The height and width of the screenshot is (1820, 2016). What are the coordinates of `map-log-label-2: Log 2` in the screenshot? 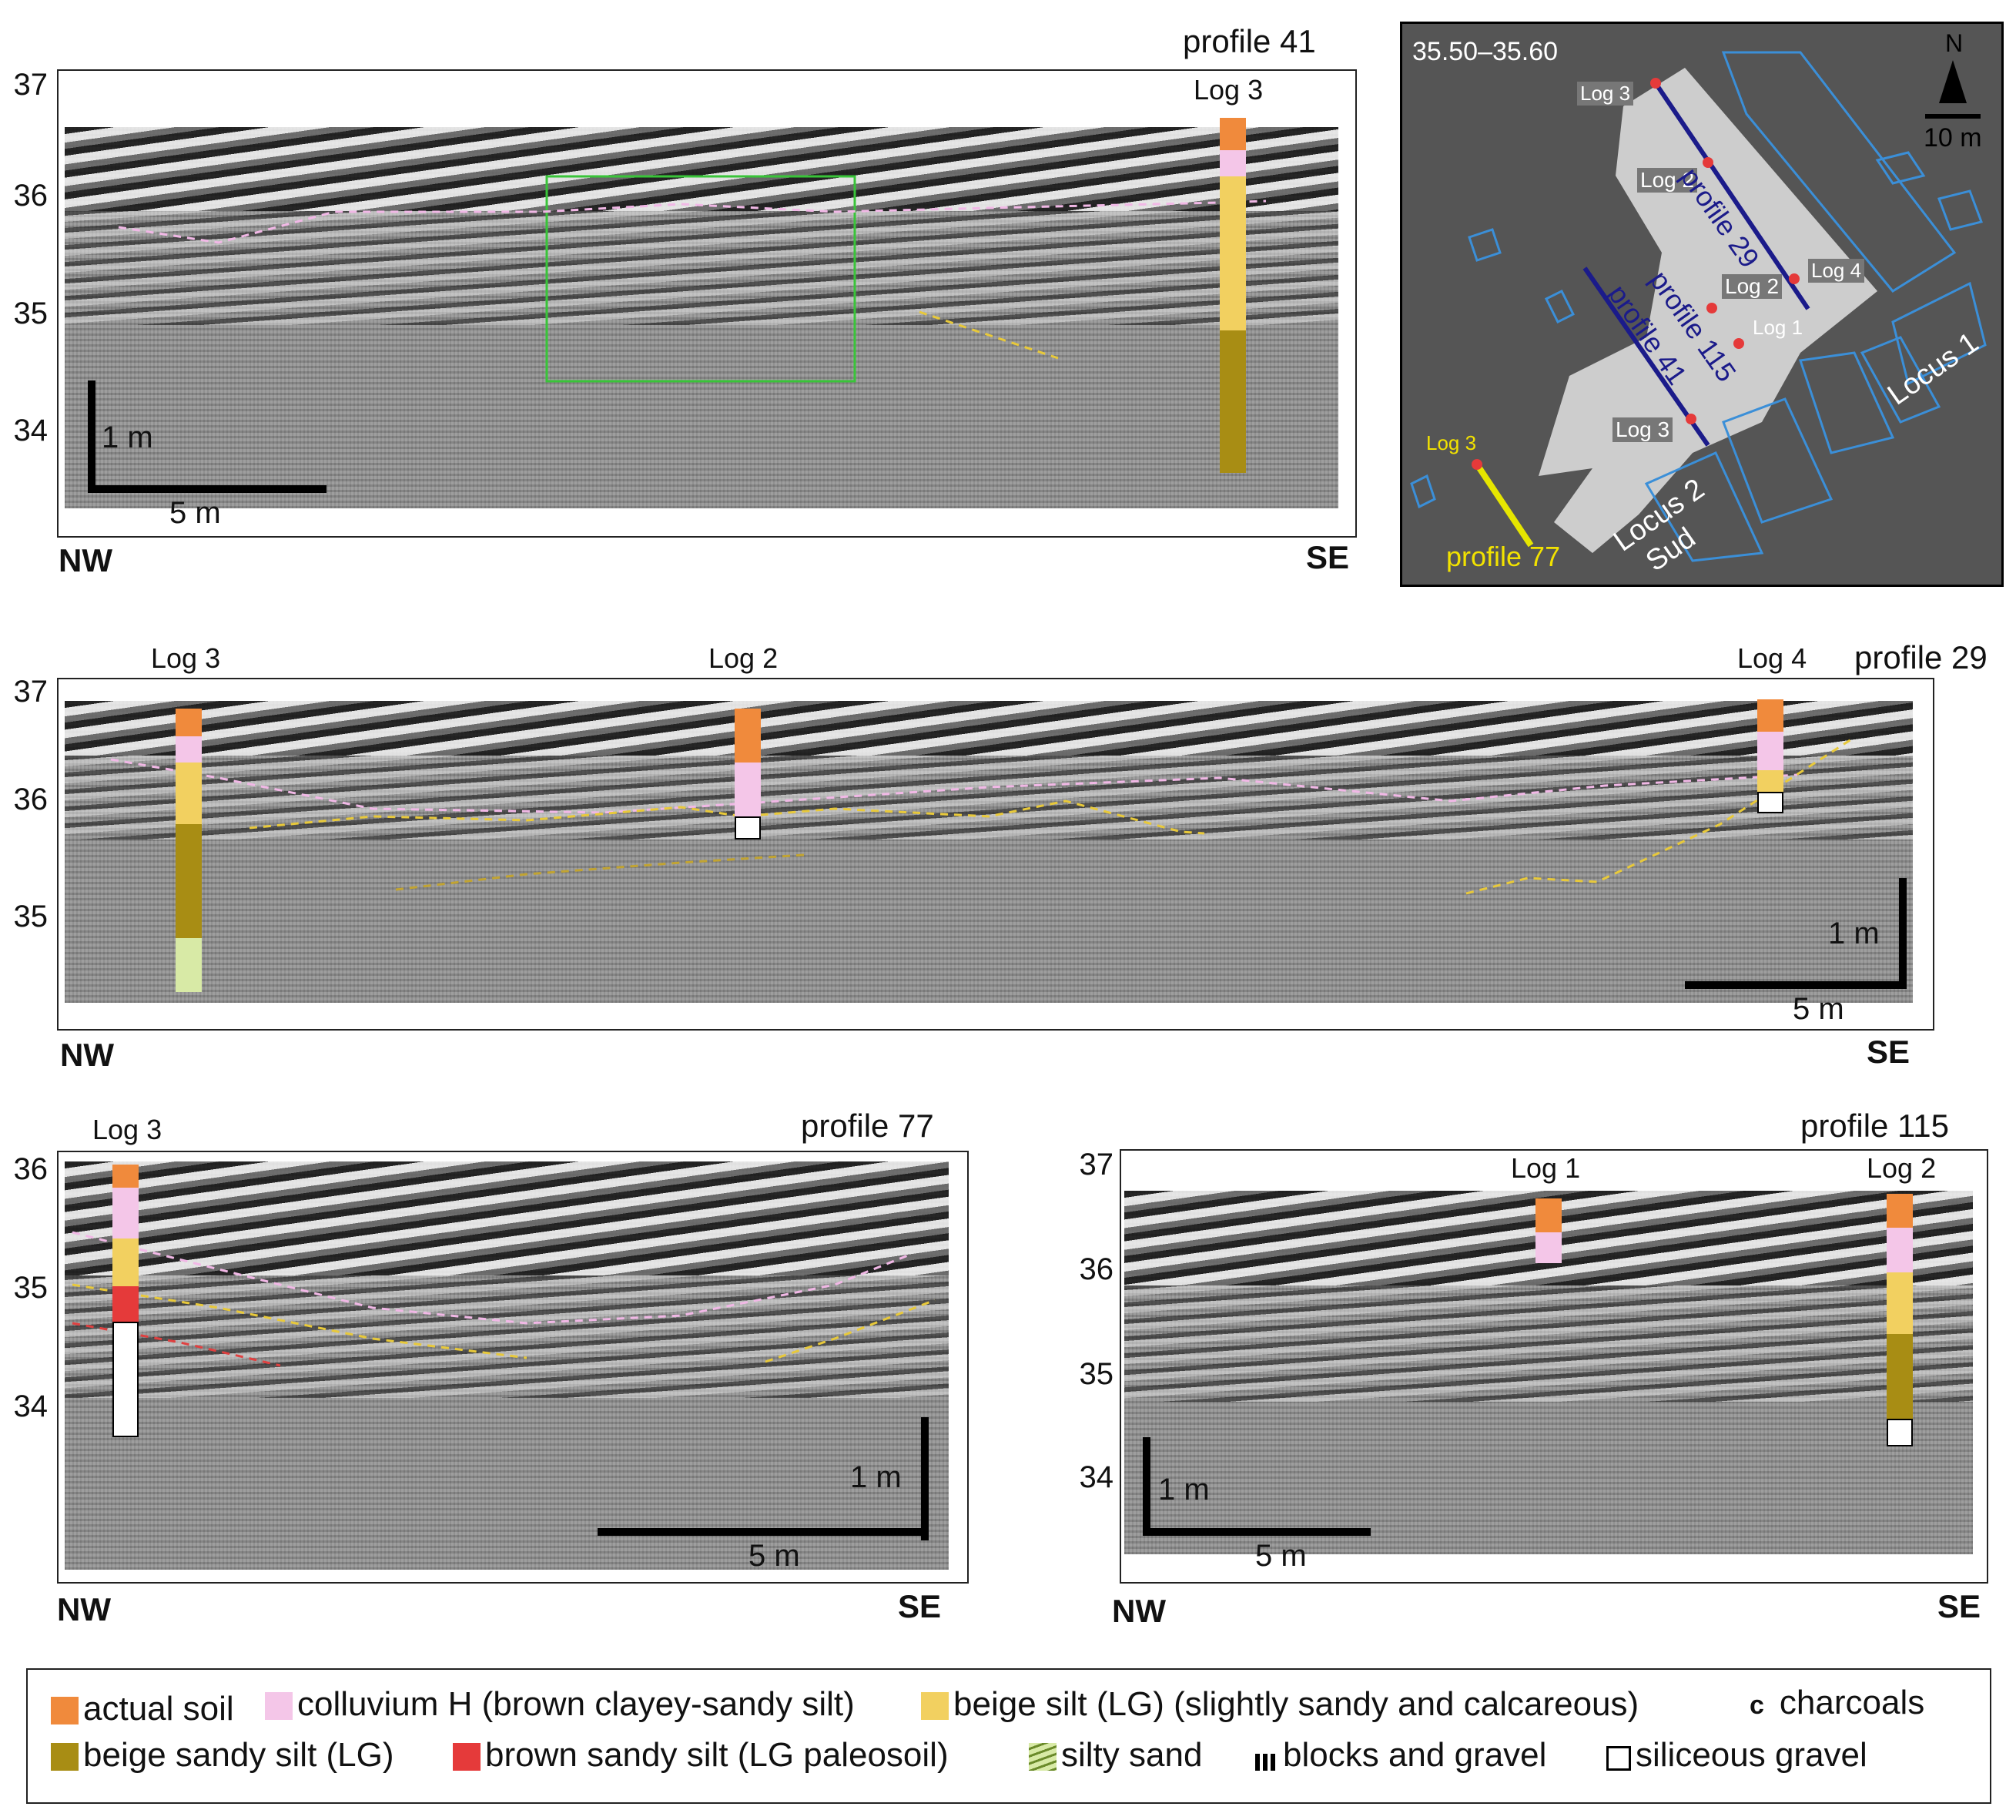 It's located at (1667, 181).